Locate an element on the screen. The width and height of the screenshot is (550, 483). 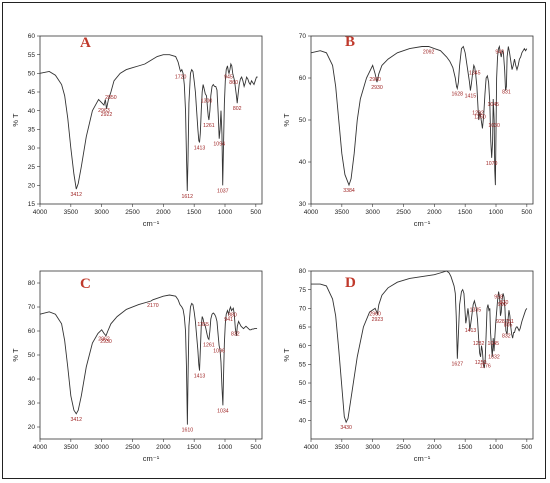
peak-label: 870 is located at coordinates (504, 303).